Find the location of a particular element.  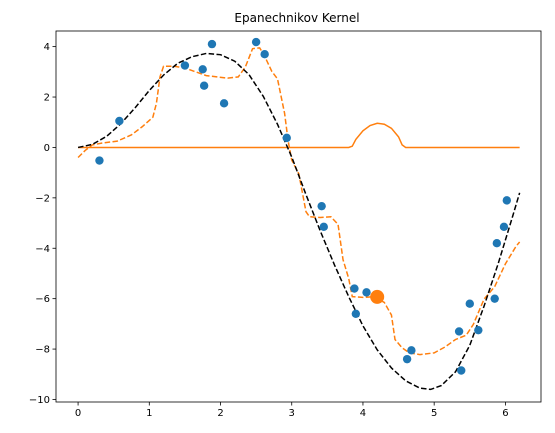

y-tick-label: 0 is located at coordinates (47, 148).